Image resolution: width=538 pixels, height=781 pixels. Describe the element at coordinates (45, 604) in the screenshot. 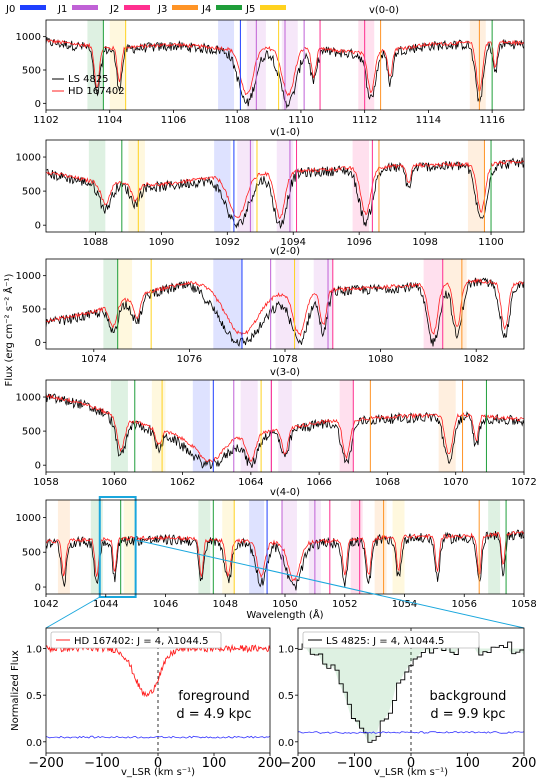

I see `x-tick-label: 1042` at that location.